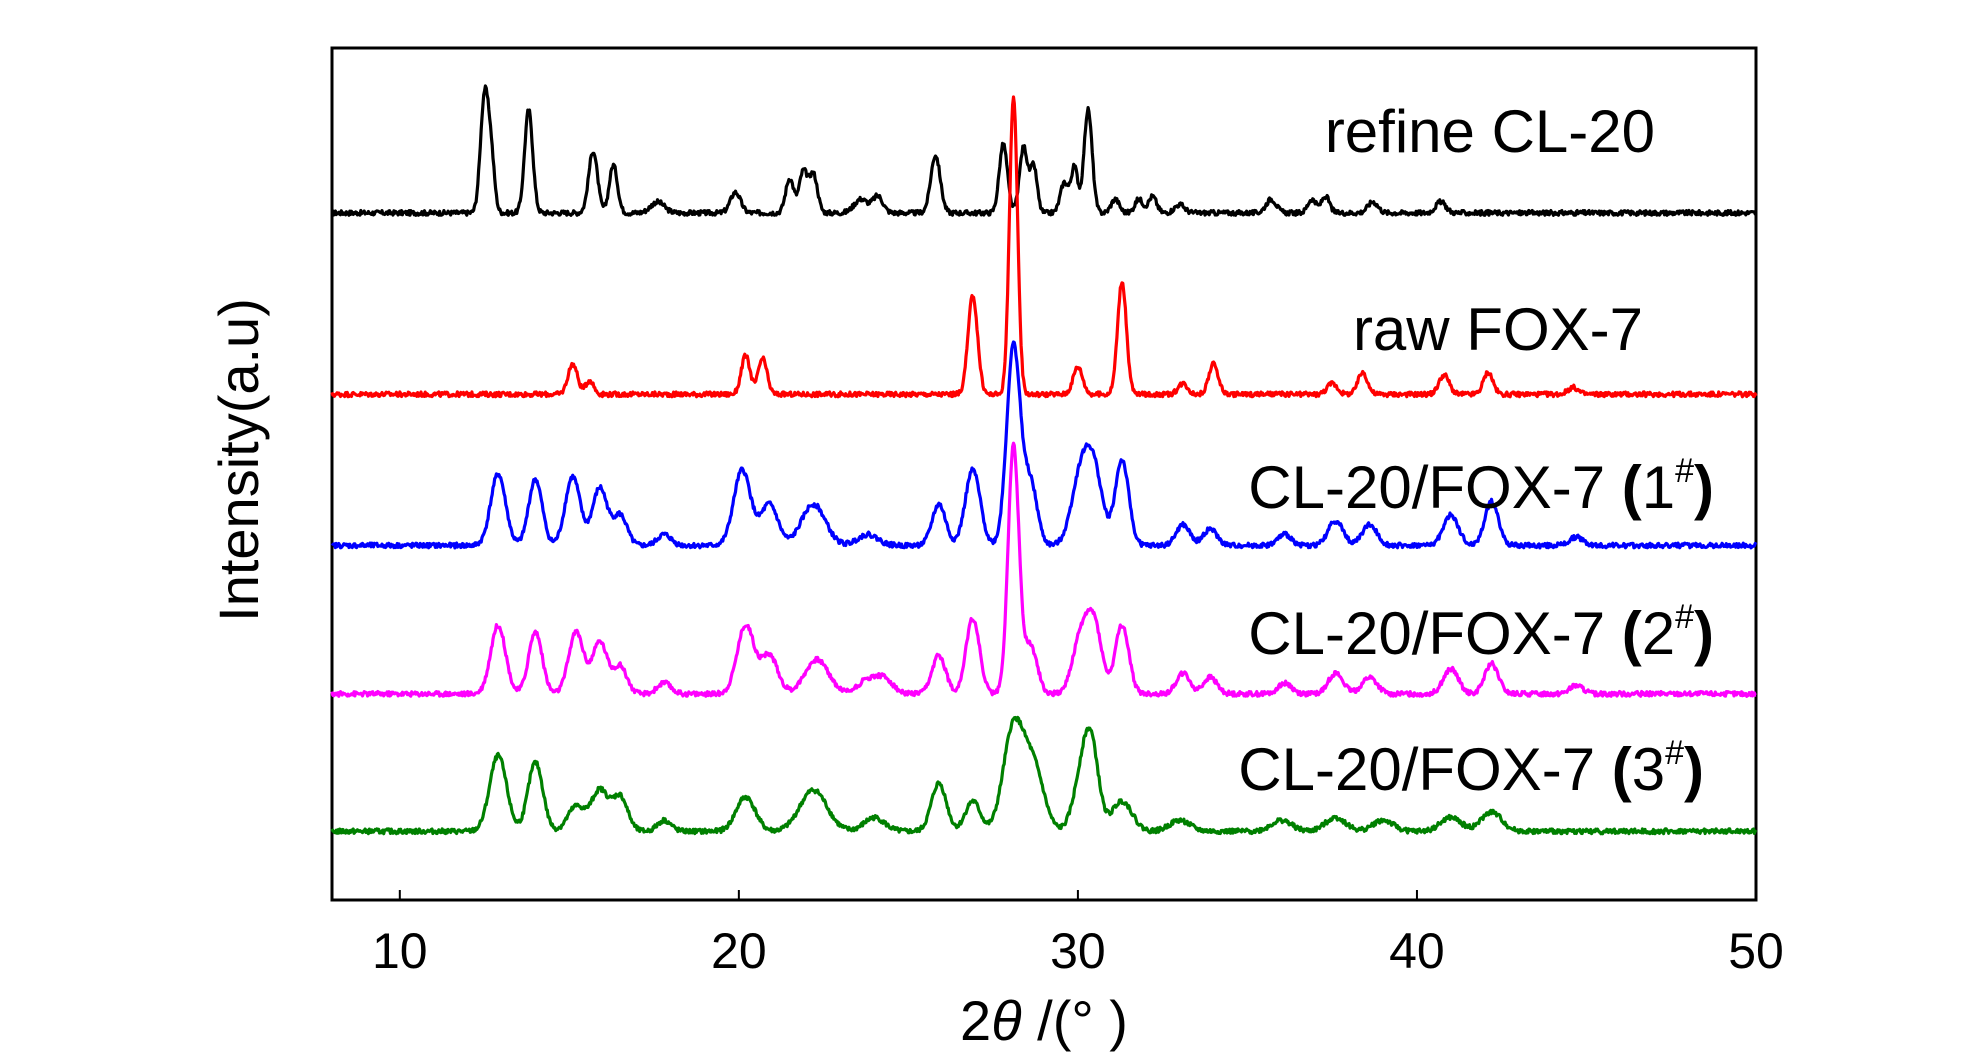  What do you see at coordinates (1684, 617) in the screenshot?
I see `series-label-2-sup: #` at bounding box center [1684, 617].